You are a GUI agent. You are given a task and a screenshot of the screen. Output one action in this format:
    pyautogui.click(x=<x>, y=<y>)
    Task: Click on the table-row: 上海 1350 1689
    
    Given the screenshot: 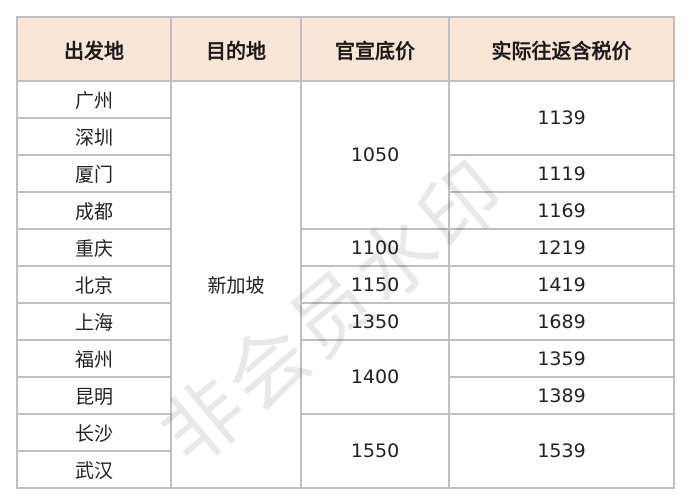 What is the action you would take?
    pyautogui.click(x=345, y=321)
    